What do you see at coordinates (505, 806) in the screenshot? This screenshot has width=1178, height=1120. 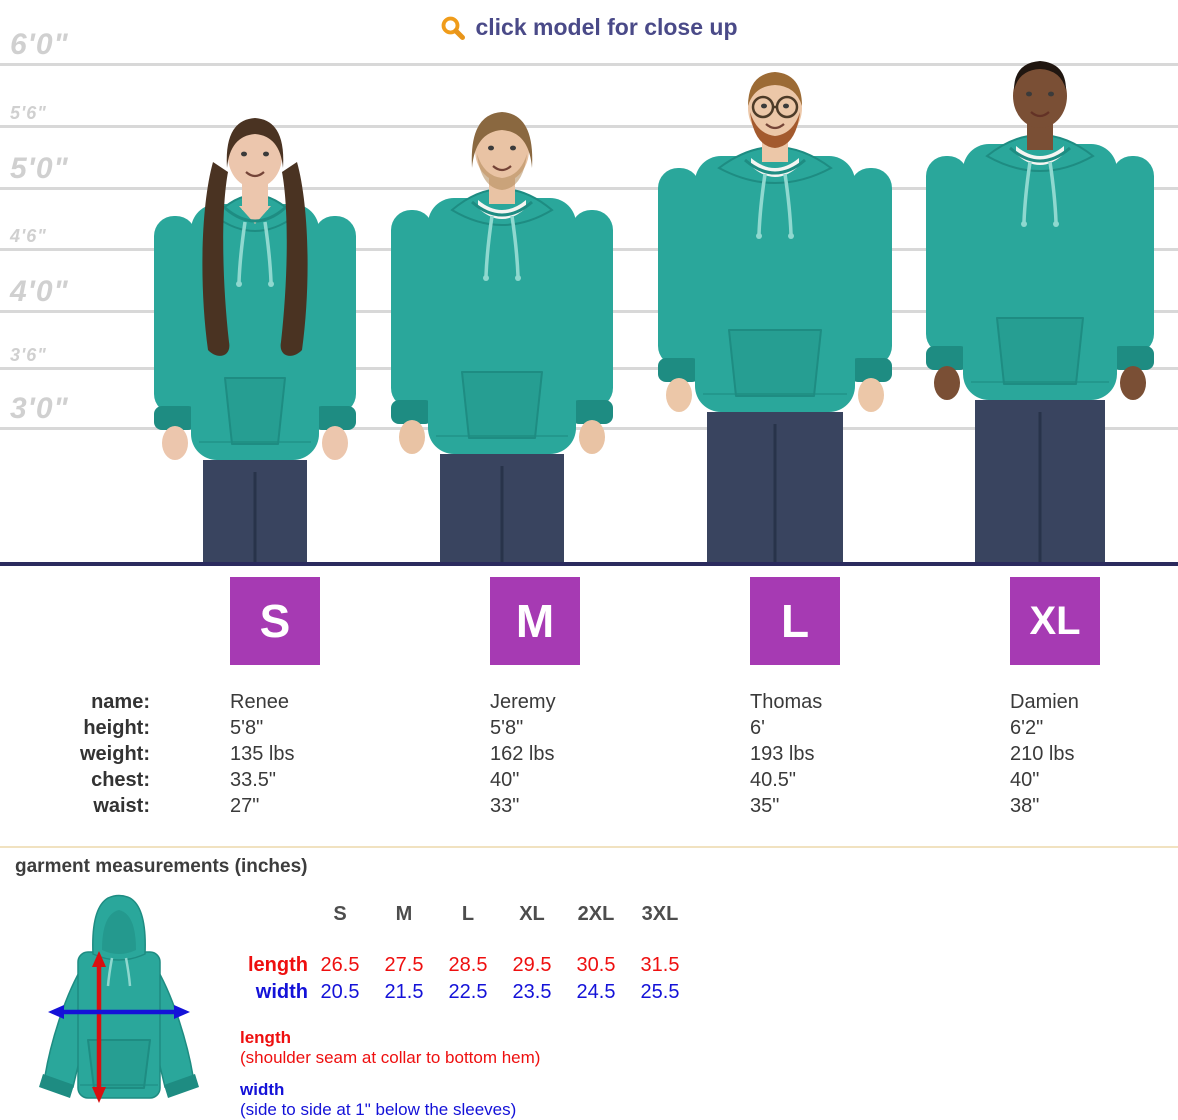 I see `model-waist-value: 33"` at bounding box center [505, 806].